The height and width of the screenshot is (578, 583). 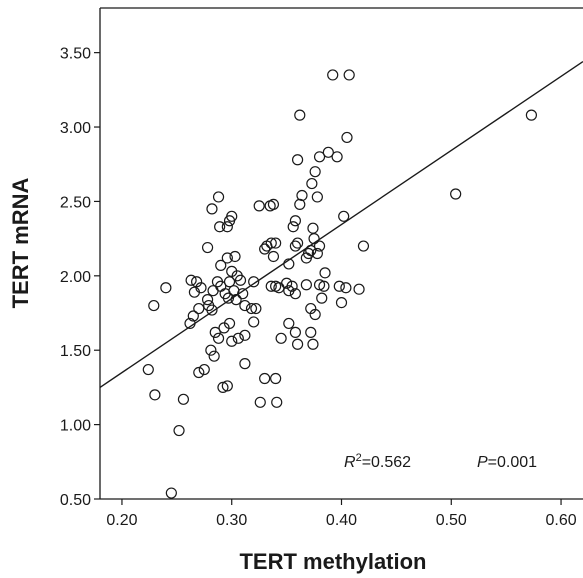 What do you see at coordinates (75, 277) in the screenshot?
I see `y-tick-label: 2.00` at bounding box center [75, 277].